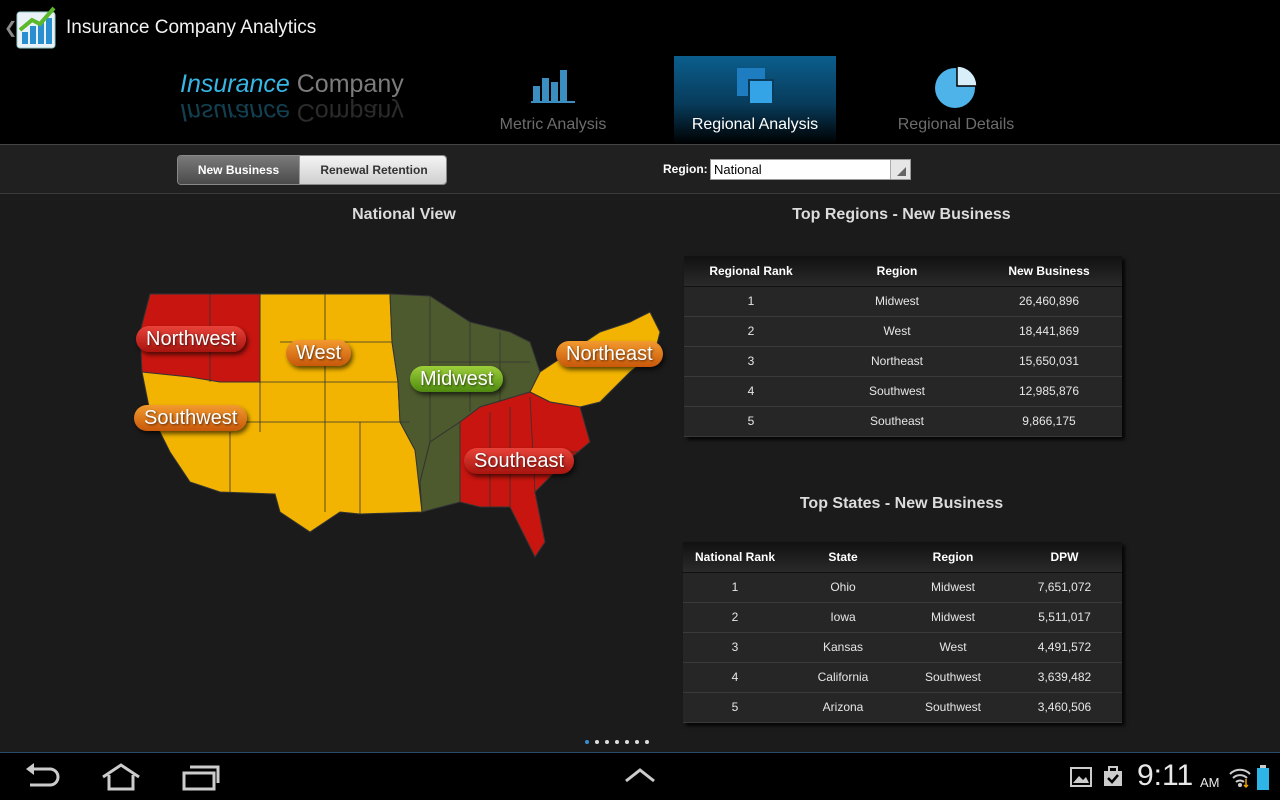 The image size is (1280, 800). What do you see at coordinates (1240, 778) in the screenshot?
I see `wifi-icon` at bounding box center [1240, 778].